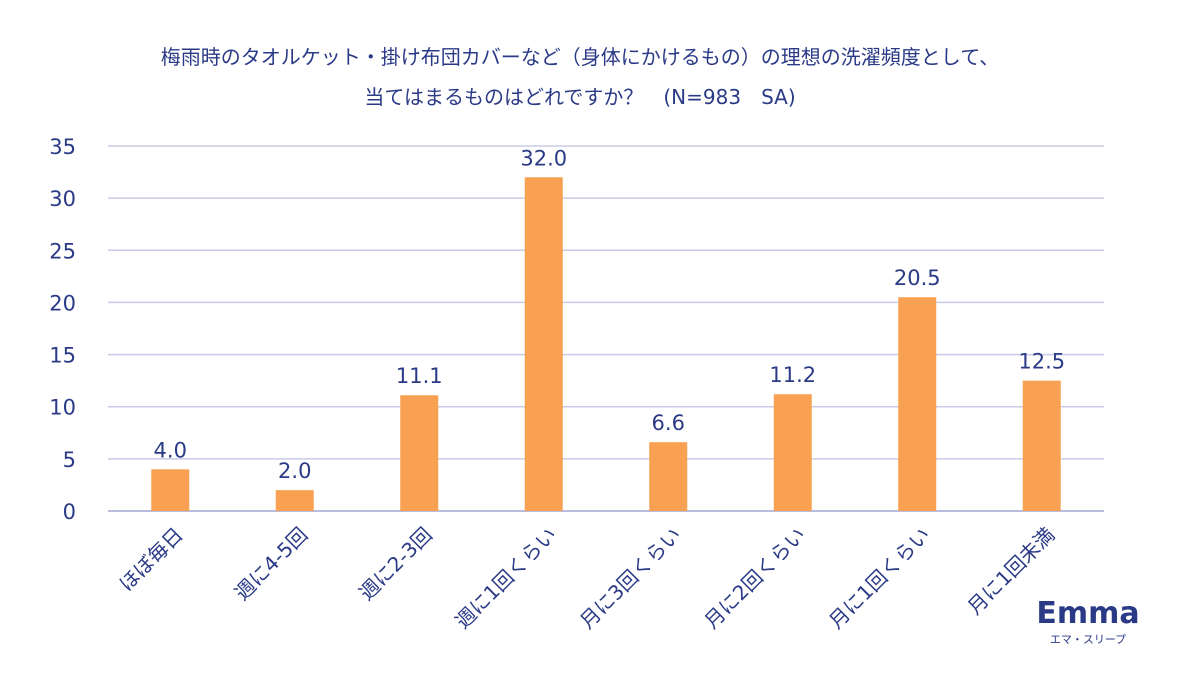 This screenshot has width=1200, height=686. Describe the element at coordinates (754, 578) in the screenshot. I see `x-tick-label-6: 月に2回くらい` at that location.